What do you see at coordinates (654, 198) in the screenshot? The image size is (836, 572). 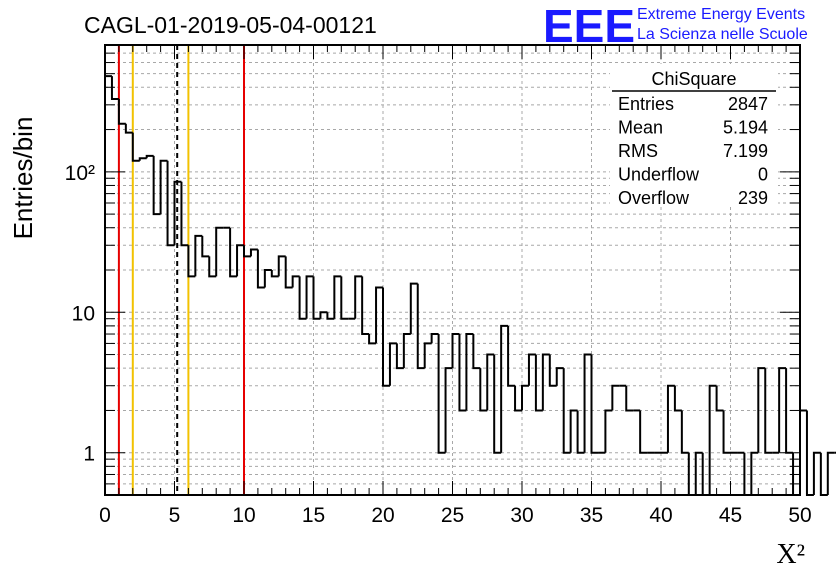 I see `stats-row-label: Overflow` at bounding box center [654, 198].